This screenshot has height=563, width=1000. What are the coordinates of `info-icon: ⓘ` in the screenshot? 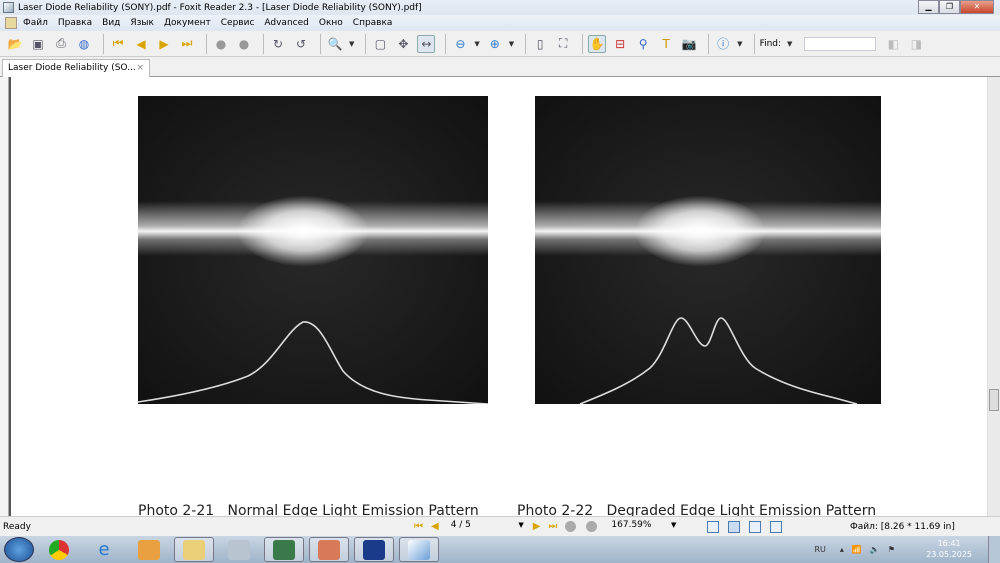 It's located at (723, 44).